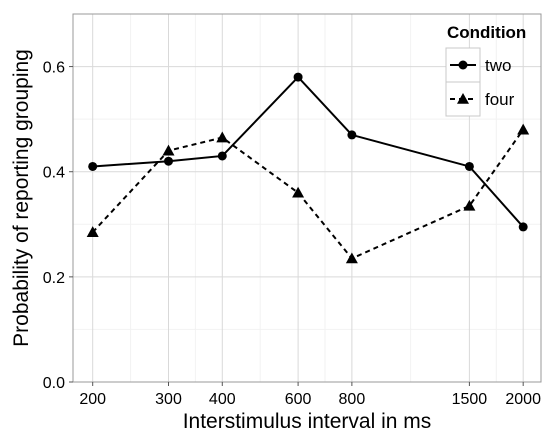 This screenshot has height=435, width=543. I want to click on x-axis-label: Interstimulus interval in ms, so click(307, 421).